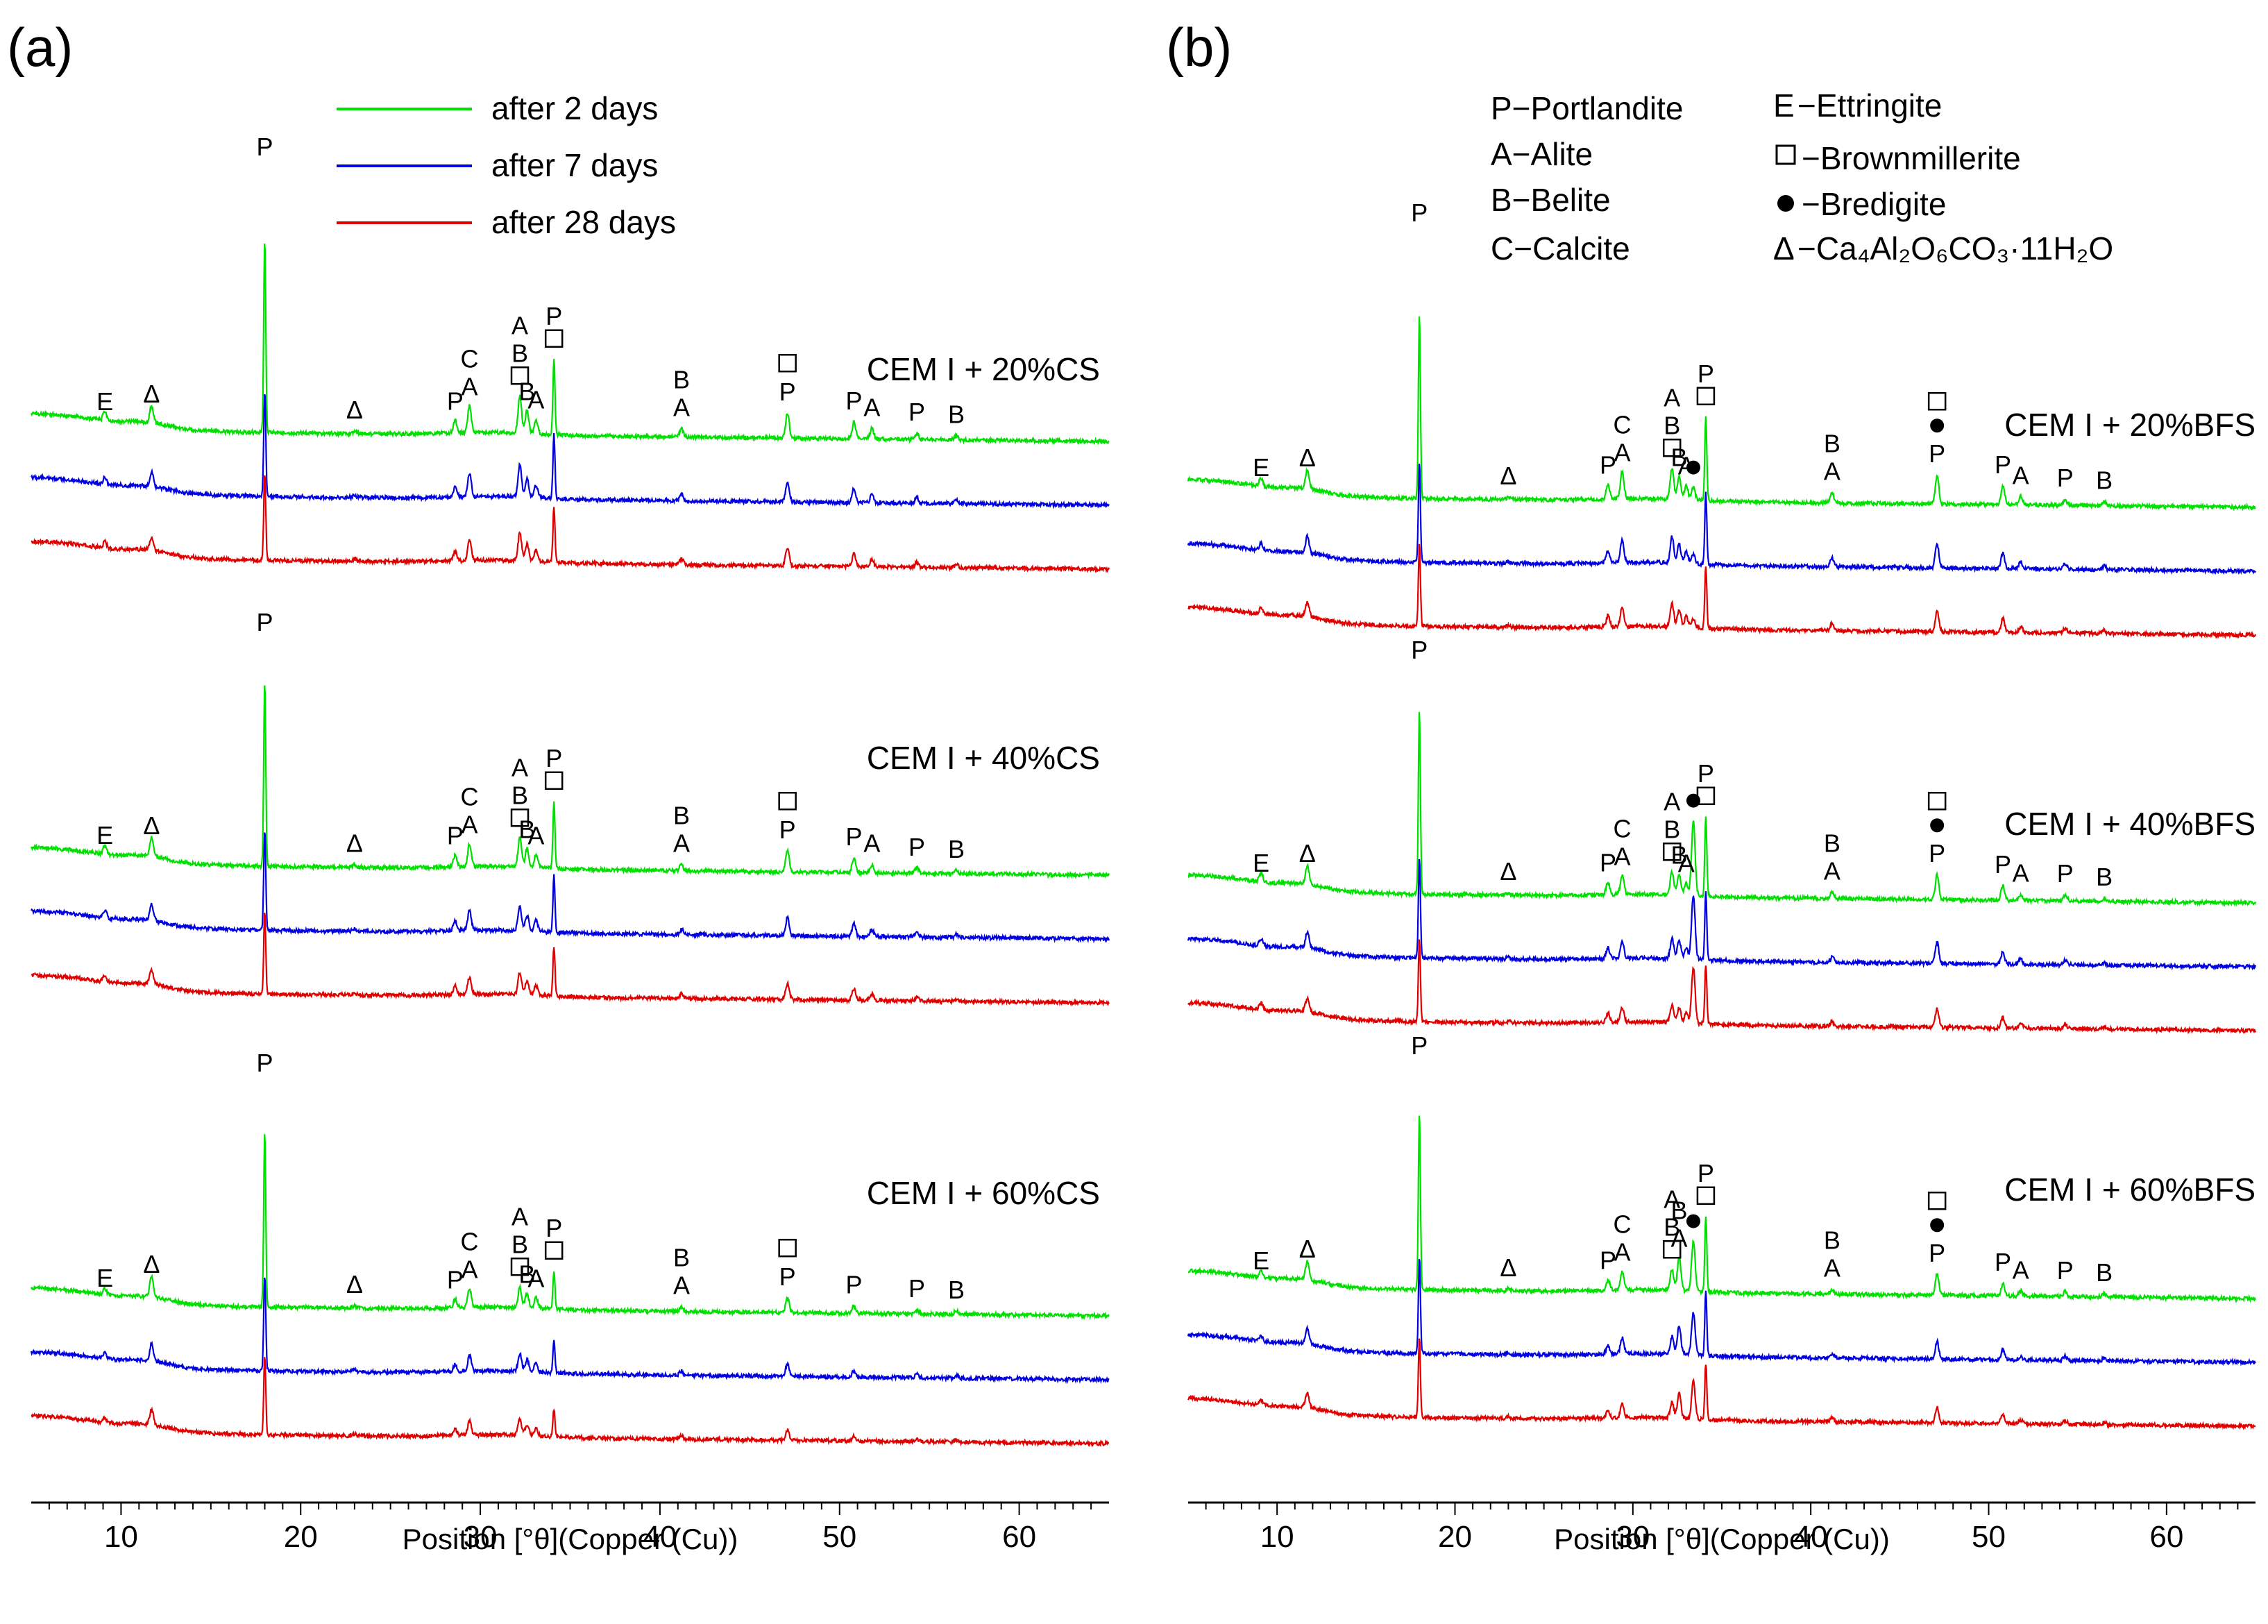  I want to click on sample-label: CEM I + 40%BFS, so click(2130, 824).